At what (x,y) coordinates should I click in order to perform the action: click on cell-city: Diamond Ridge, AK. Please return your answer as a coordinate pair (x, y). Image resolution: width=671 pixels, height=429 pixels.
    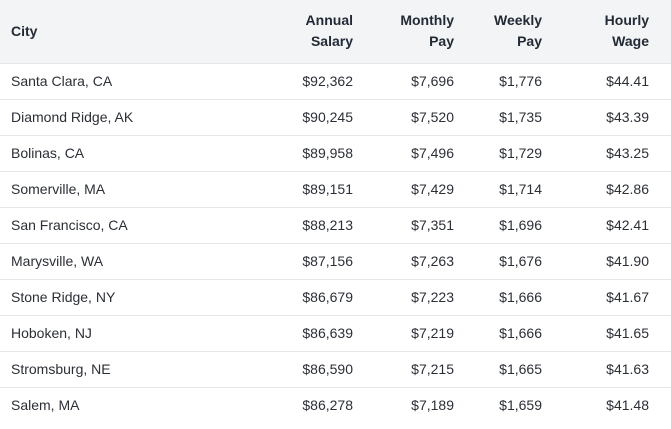
    Looking at the image, I should click on (72, 117).